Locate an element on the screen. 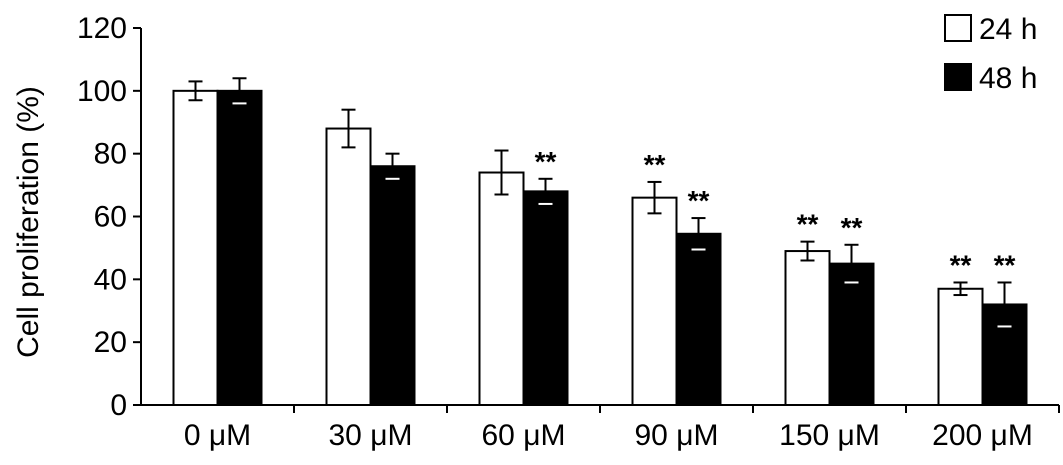 The height and width of the screenshot is (465, 1063). x-category-label: 0 μM is located at coordinates (217, 435).